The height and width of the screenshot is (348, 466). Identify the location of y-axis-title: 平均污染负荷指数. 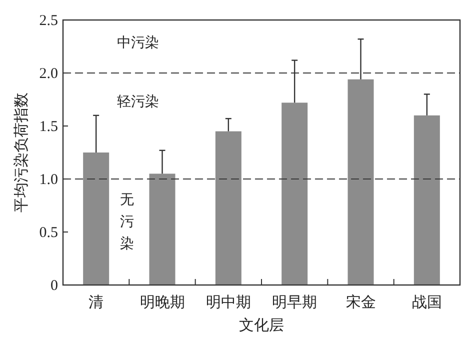
(21, 152).